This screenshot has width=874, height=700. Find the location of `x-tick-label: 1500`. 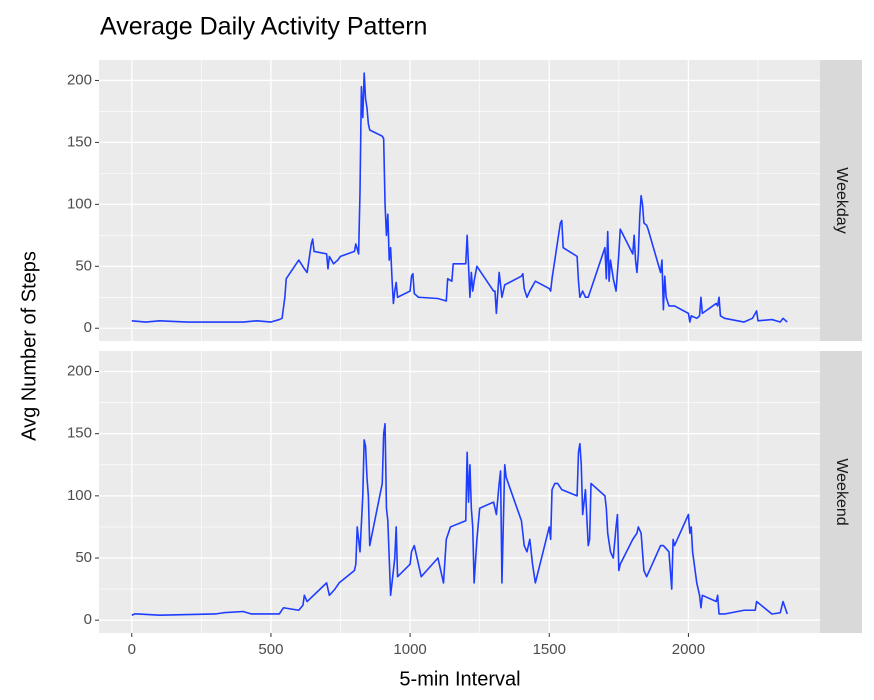

x-tick-label: 1500 is located at coordinates (549, 649).